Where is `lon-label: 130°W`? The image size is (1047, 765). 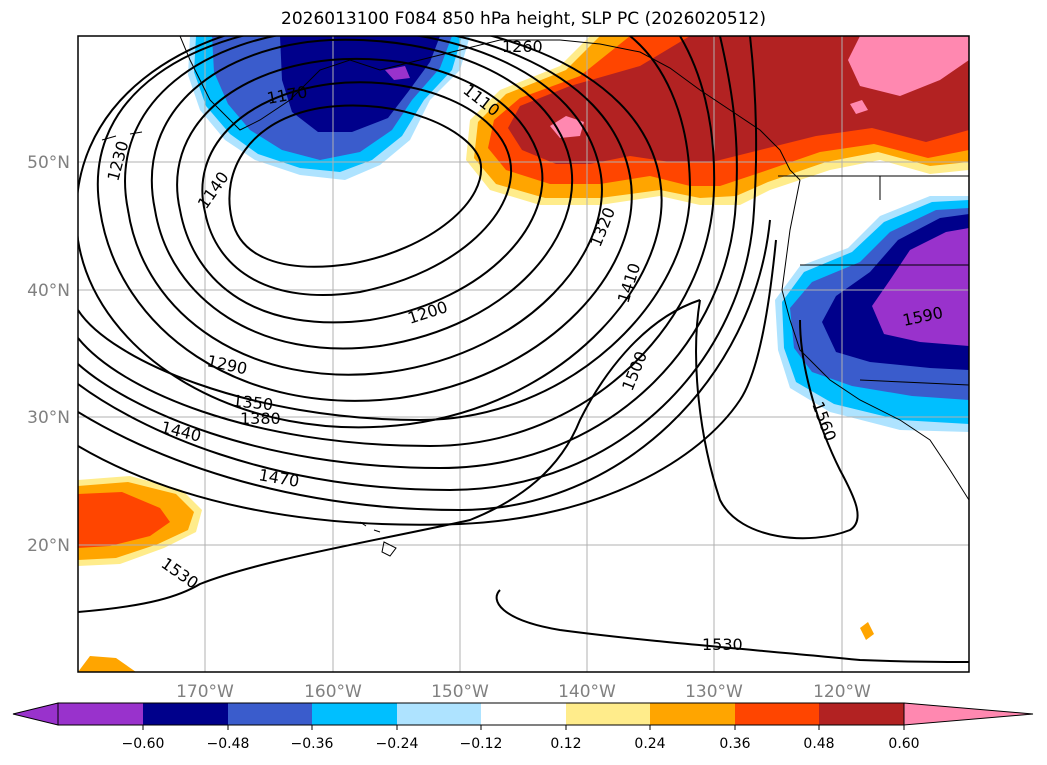
lon-label: 130°W is located at coordinates (714, 692).